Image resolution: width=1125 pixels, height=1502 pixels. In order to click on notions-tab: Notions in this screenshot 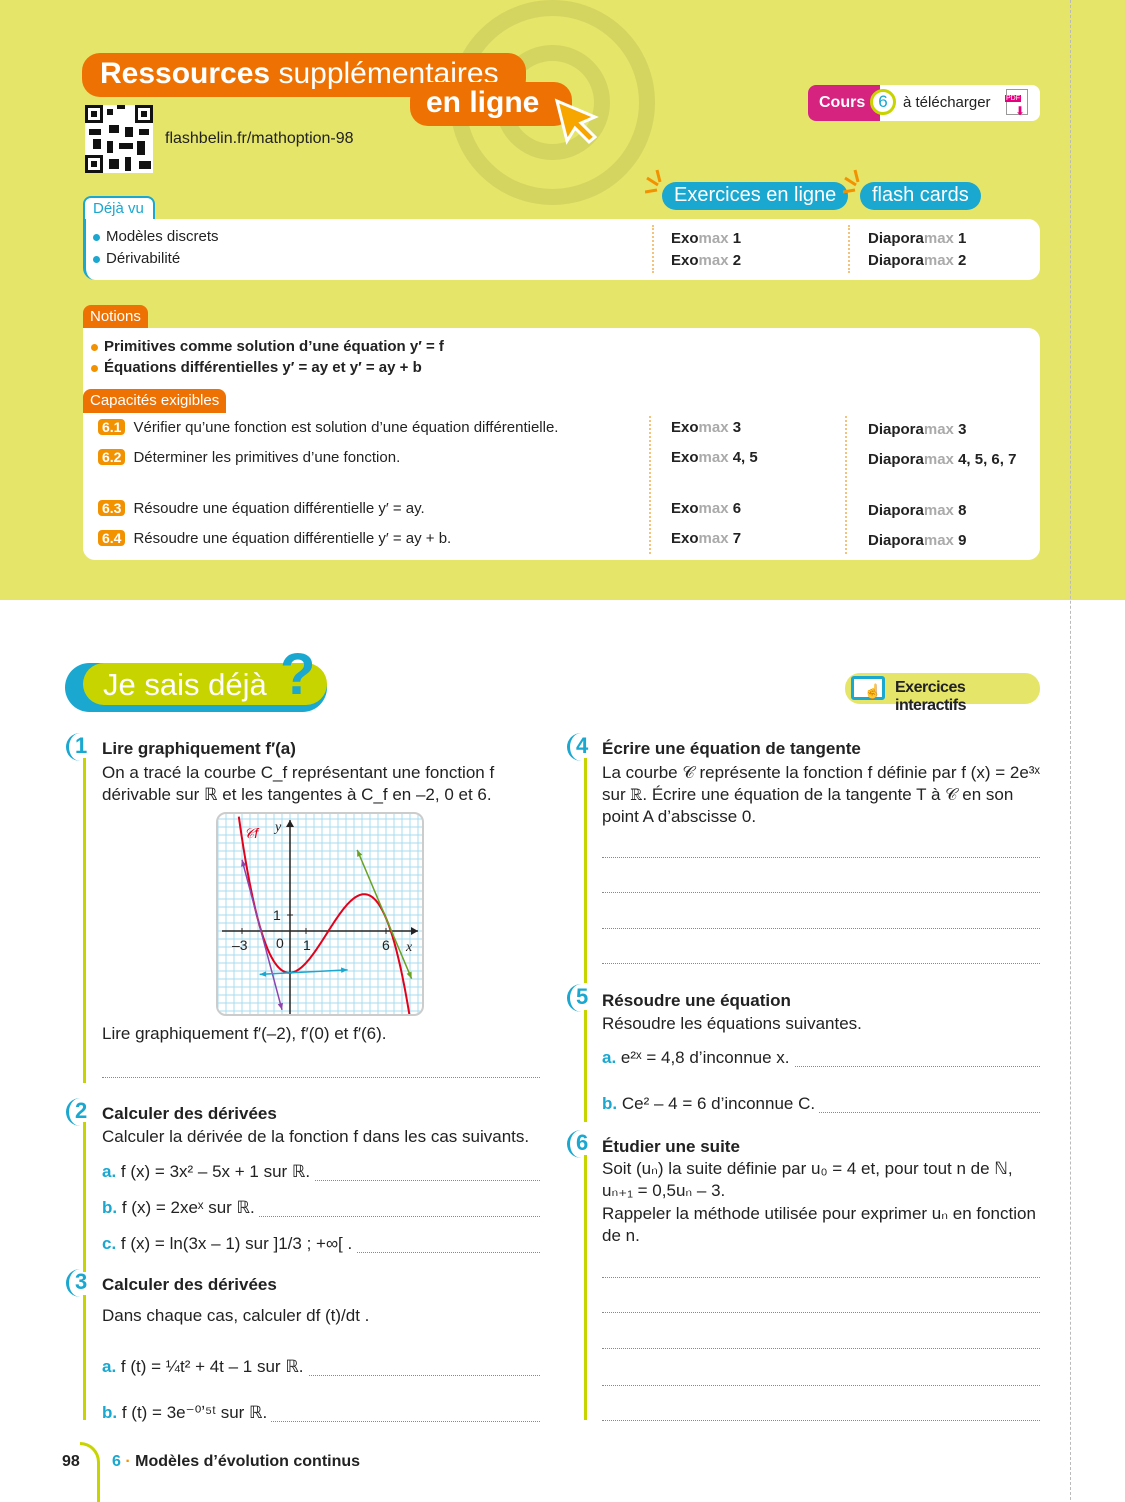, I will do `click(115, 317)`.